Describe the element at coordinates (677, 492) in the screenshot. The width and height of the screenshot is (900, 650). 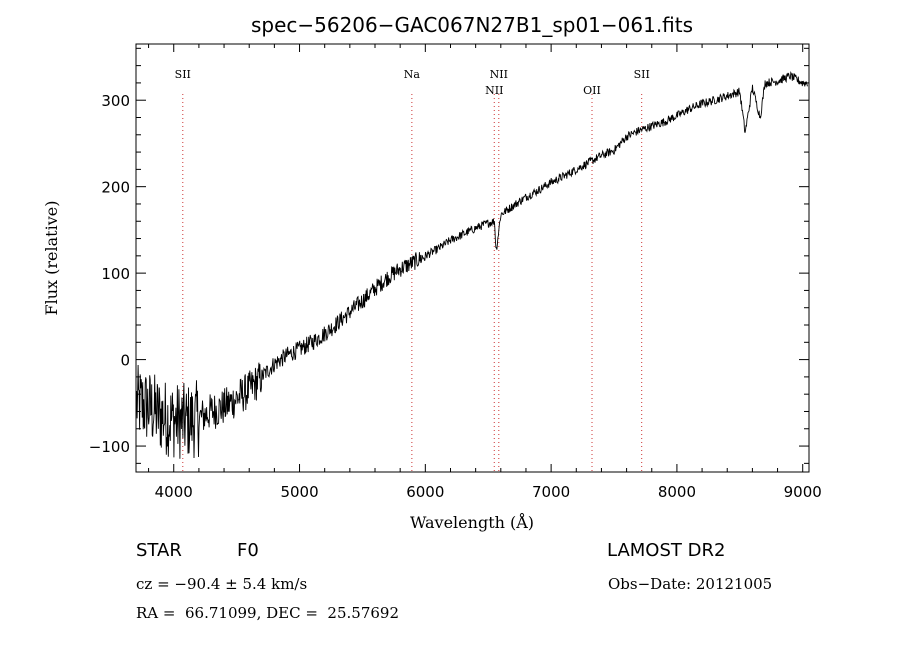
I see `x-tick-label: 8000` at that location.